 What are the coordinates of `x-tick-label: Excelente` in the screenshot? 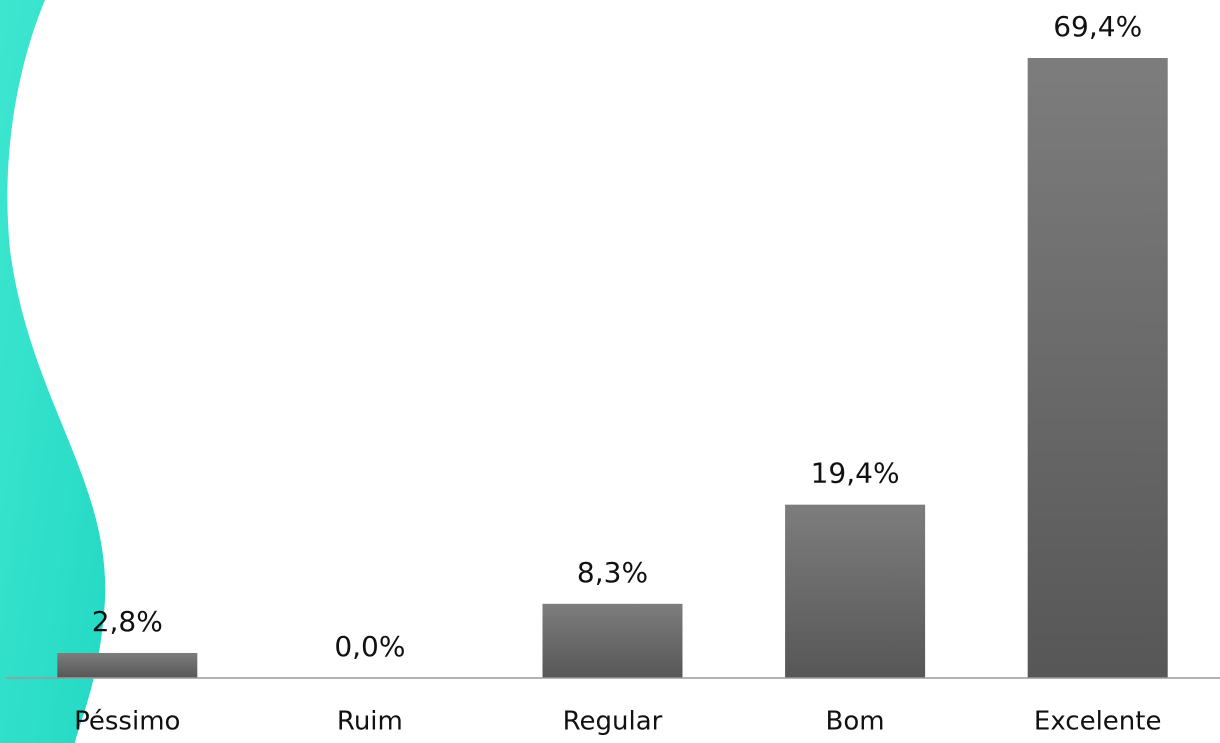 It's located at (1098, 722).